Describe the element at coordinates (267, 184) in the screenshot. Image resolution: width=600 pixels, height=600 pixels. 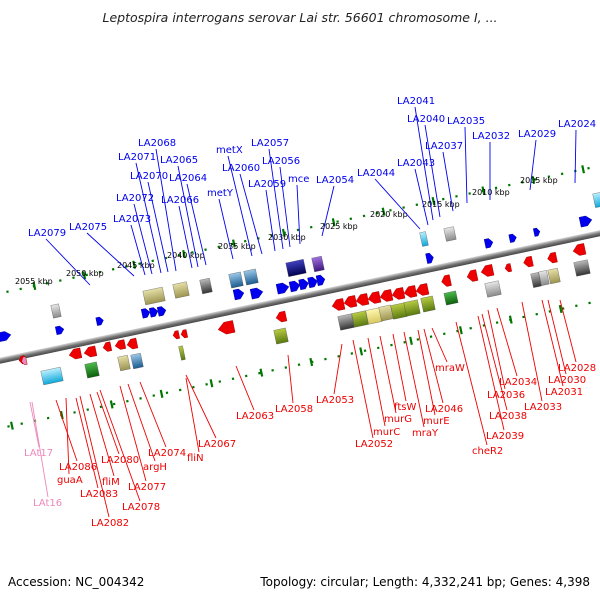
I see `forward-gene-label: LA2059` at that location.